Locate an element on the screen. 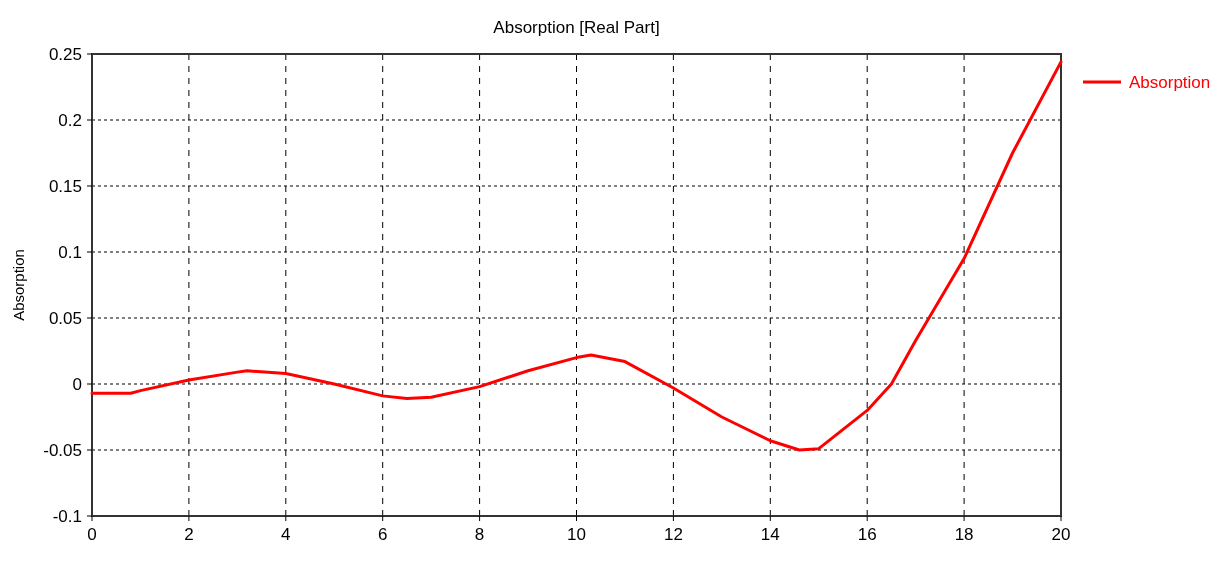 Image resolution: width=1219 pixels, height=568 pixels. x-tick-label: 14 is located at coordinates (770, 534).